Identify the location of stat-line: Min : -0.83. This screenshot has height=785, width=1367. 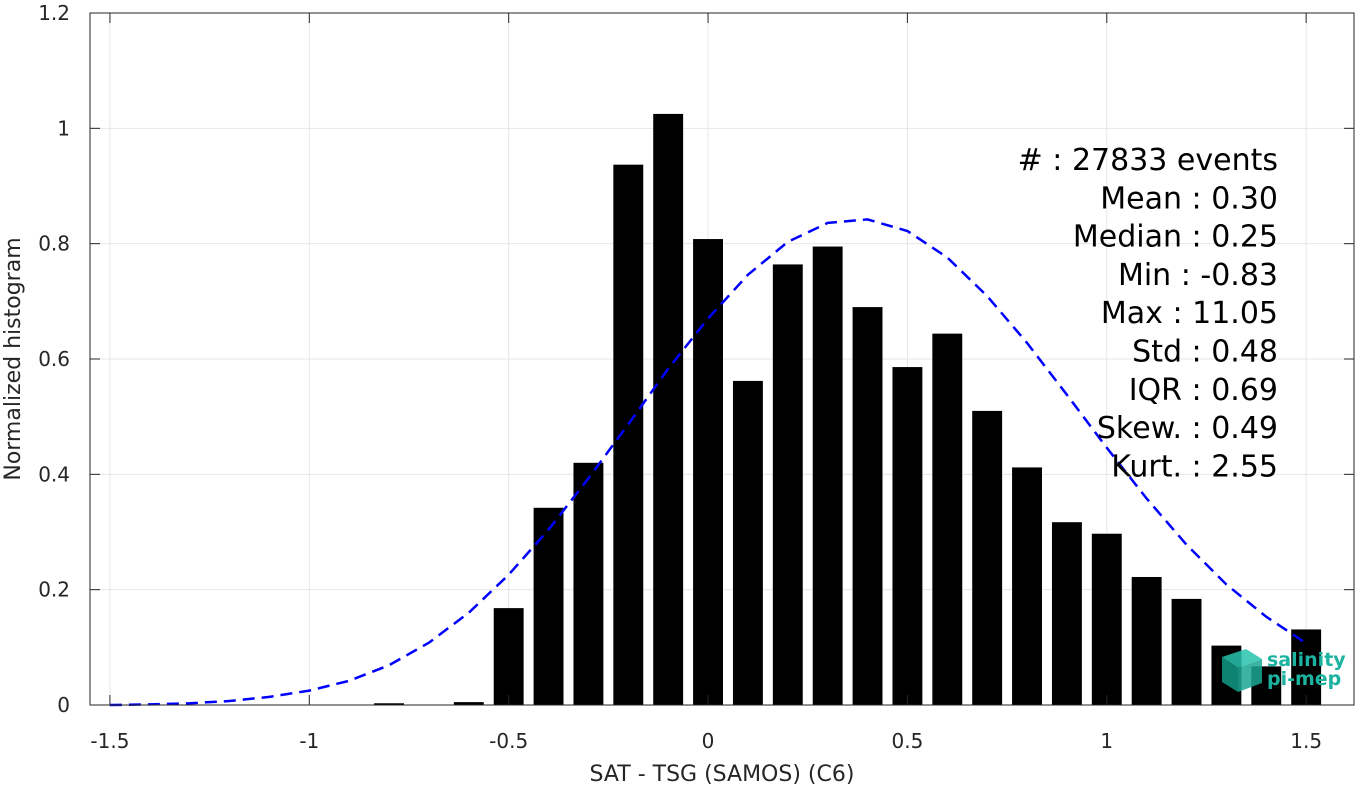
(1198, 275).